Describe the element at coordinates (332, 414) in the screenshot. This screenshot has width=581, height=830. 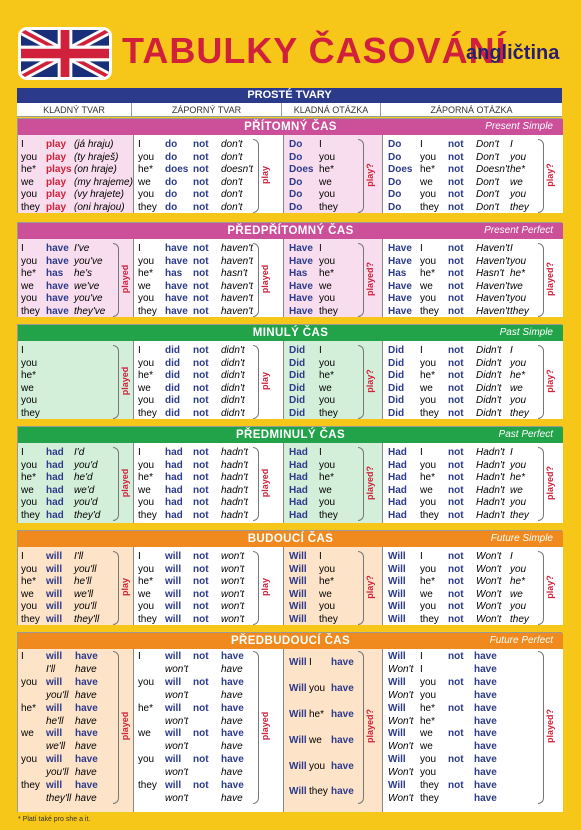
I see `table-row: Did they` at that location.